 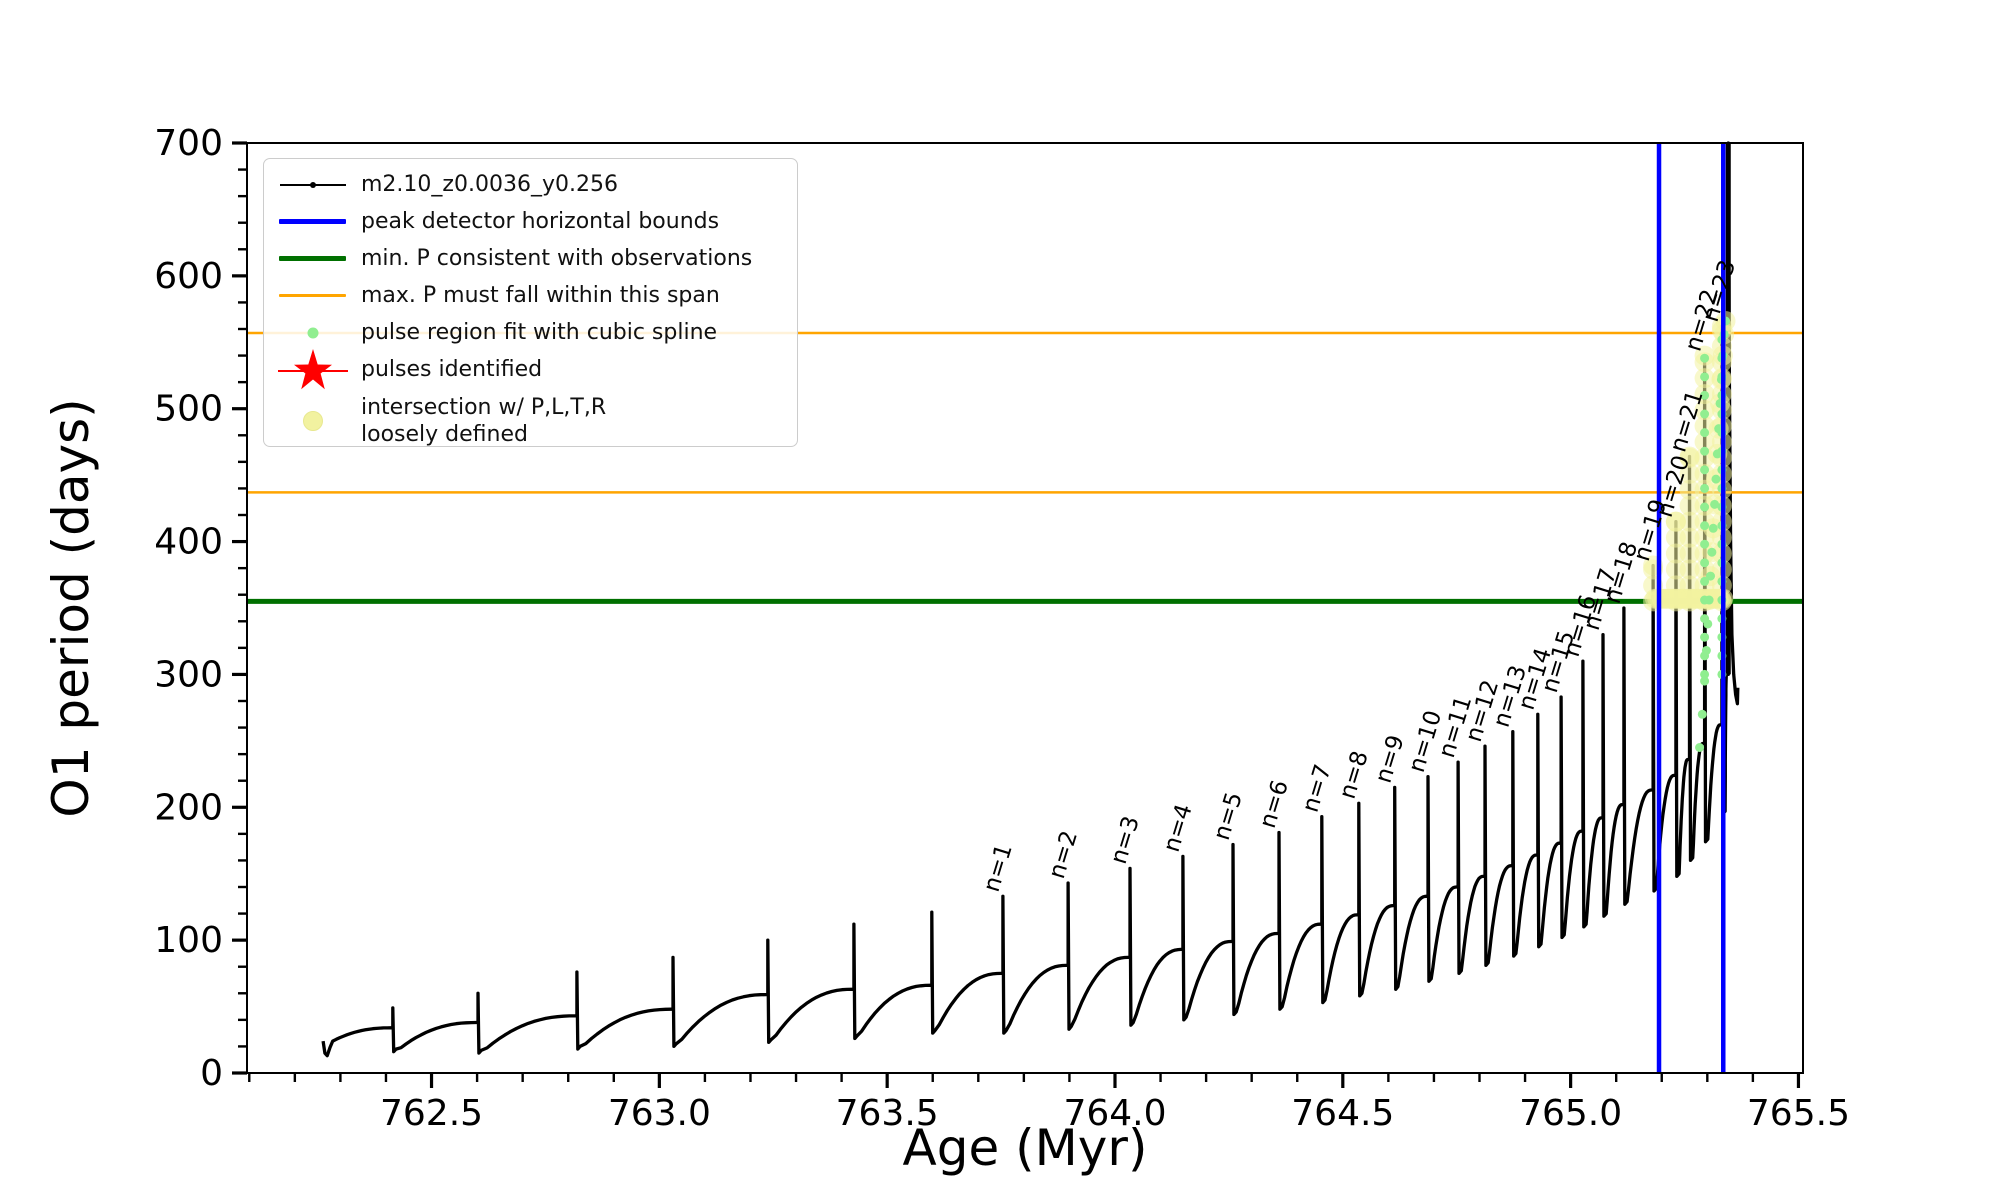 What do you see at coordinates (312, 370) in the screenshot?
I see `star-icon` at bounding box center [312, 370].